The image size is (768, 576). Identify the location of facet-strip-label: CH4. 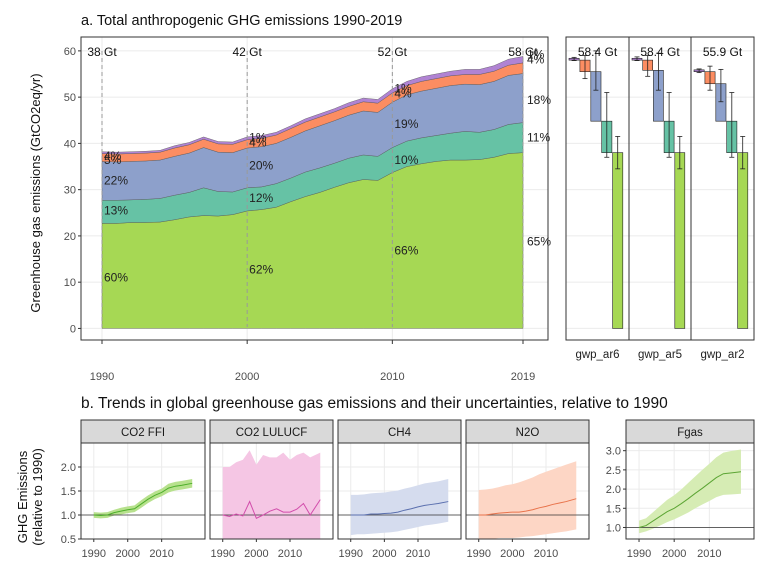
(400, 433).